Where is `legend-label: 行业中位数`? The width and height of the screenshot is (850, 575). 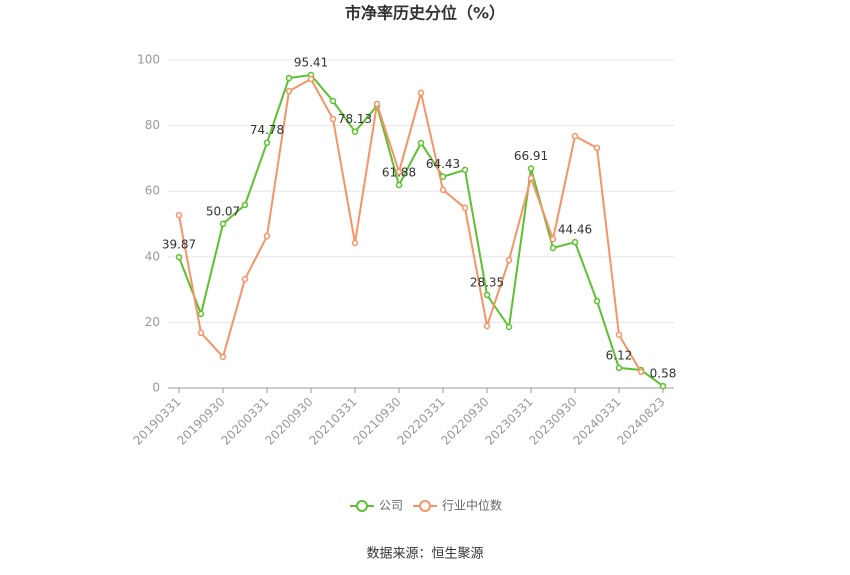 legend-label: 行业中位数 is located at coordinates (472, 505).